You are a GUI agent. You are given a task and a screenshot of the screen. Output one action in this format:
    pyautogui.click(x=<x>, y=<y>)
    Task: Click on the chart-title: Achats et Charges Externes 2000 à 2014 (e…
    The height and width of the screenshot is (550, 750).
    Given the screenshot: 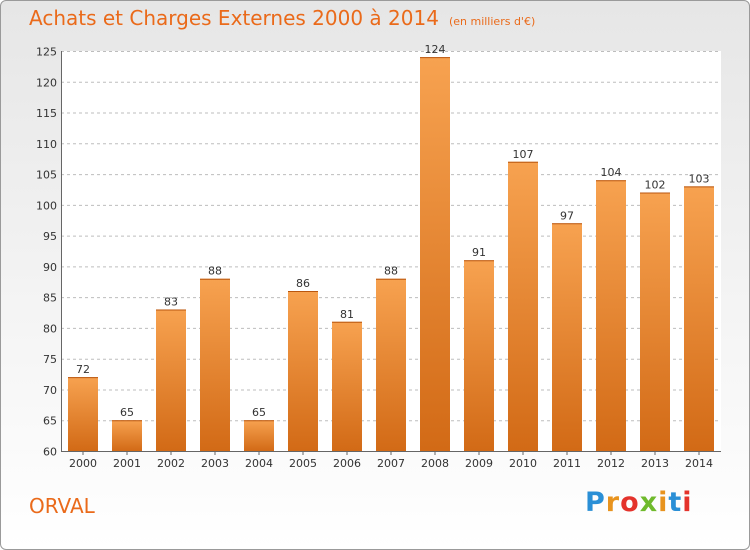 What is the action you would take?
    pyautogui.click(x=282, y=18)
    